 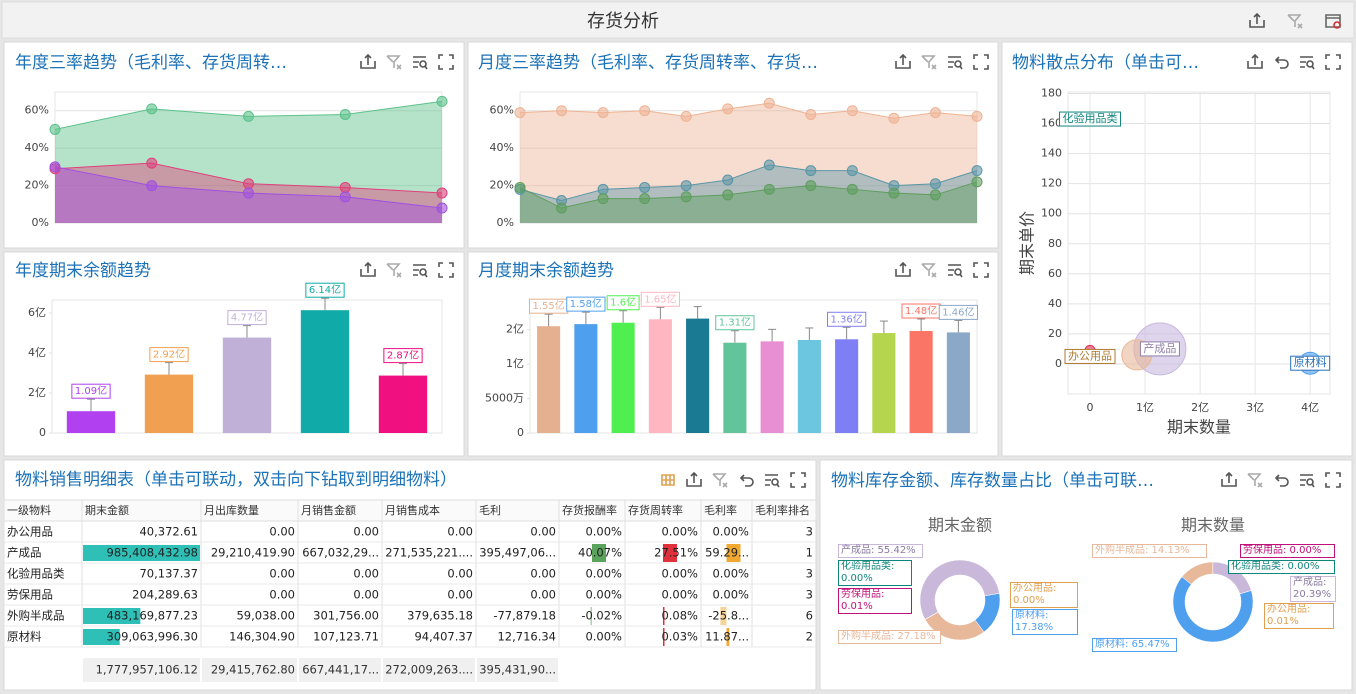 I want to click on value-label: 1.58亿, so click(x=586, y=303).